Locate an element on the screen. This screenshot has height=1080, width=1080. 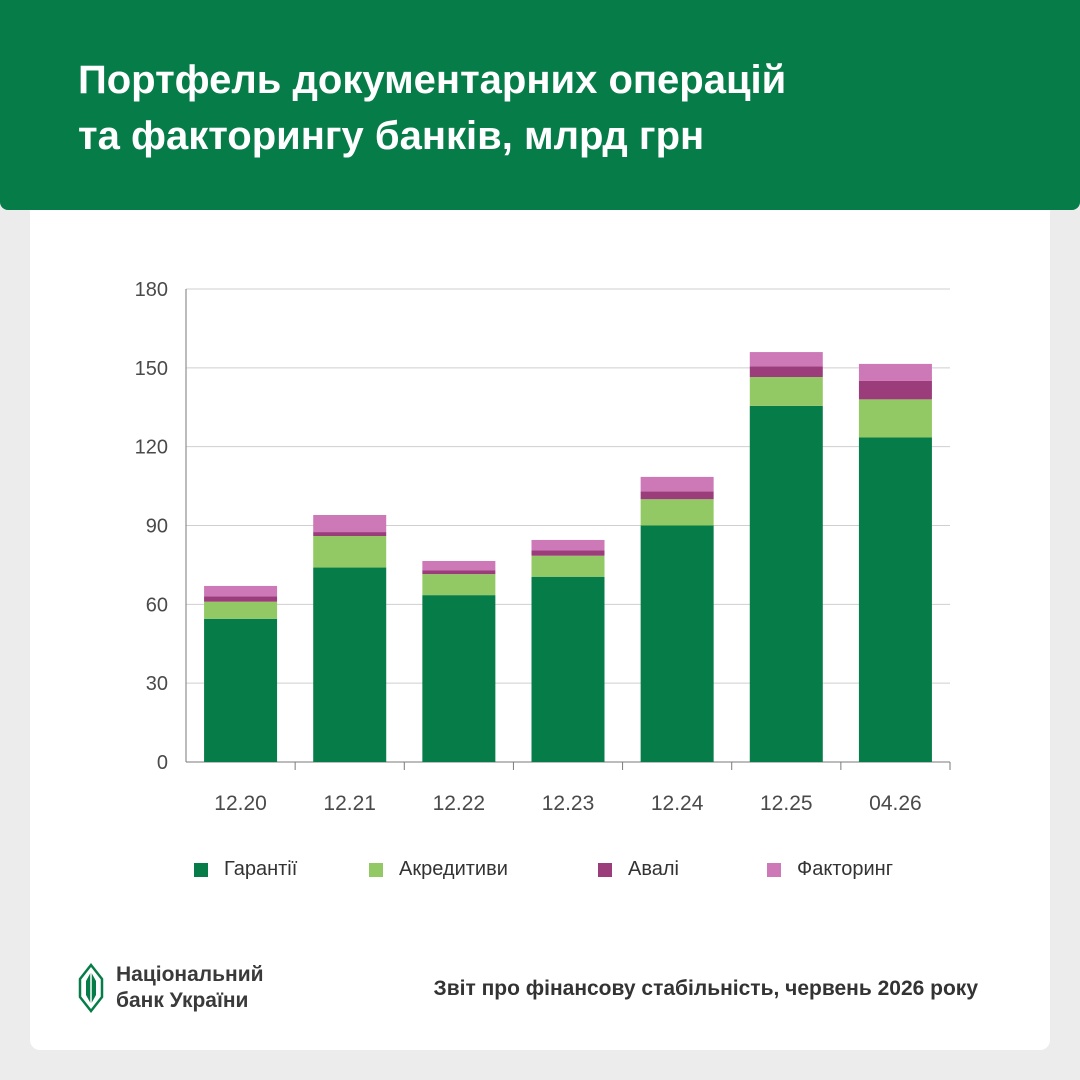
legend-label-1: Акредитиви is located at coordinates (453, 869).